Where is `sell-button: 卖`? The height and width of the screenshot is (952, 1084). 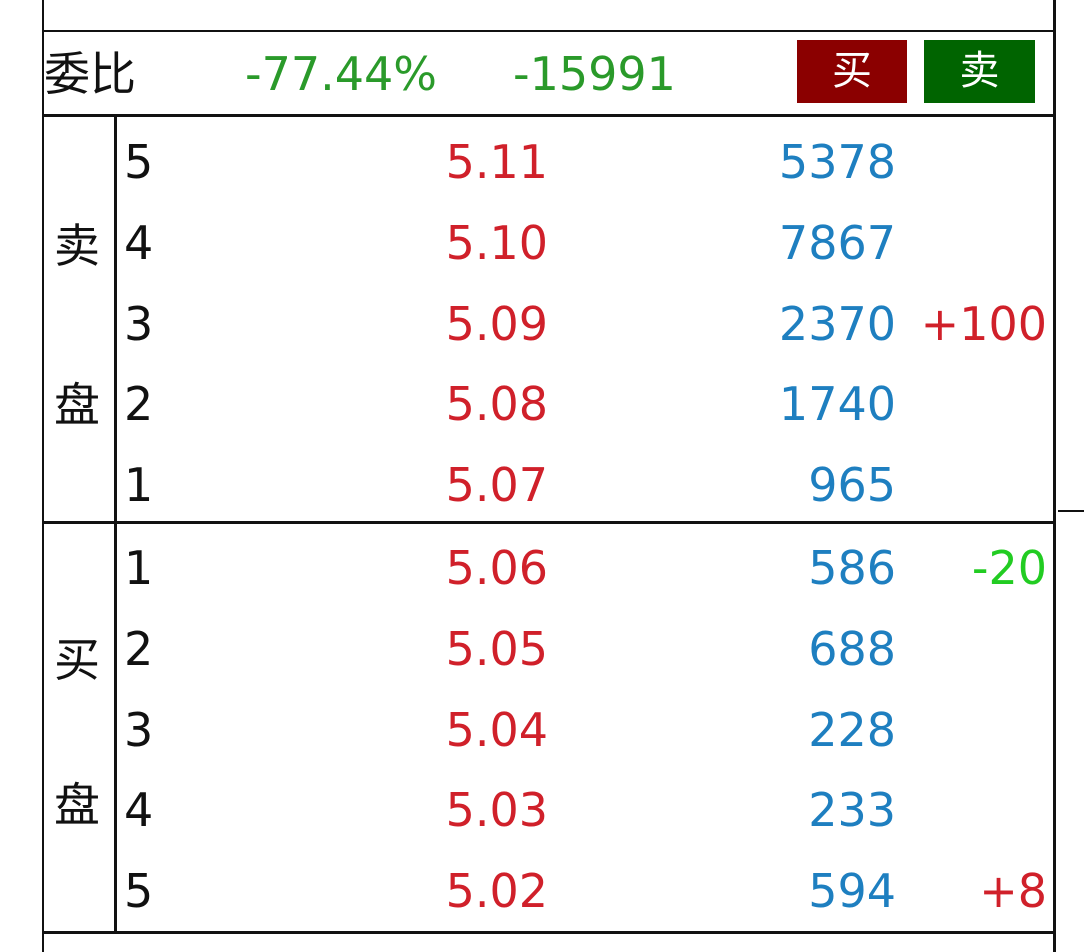 sell-button: 卖 is located at coordinates (979, 71).